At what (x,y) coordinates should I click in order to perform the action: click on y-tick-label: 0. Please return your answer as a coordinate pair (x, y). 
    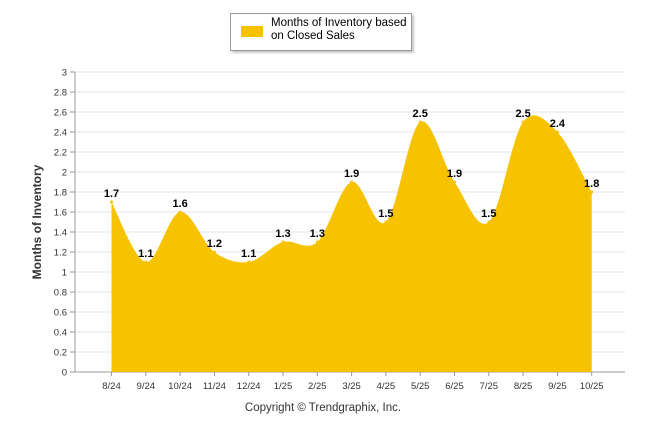
    Looking at the image, I should click on (64, 373).